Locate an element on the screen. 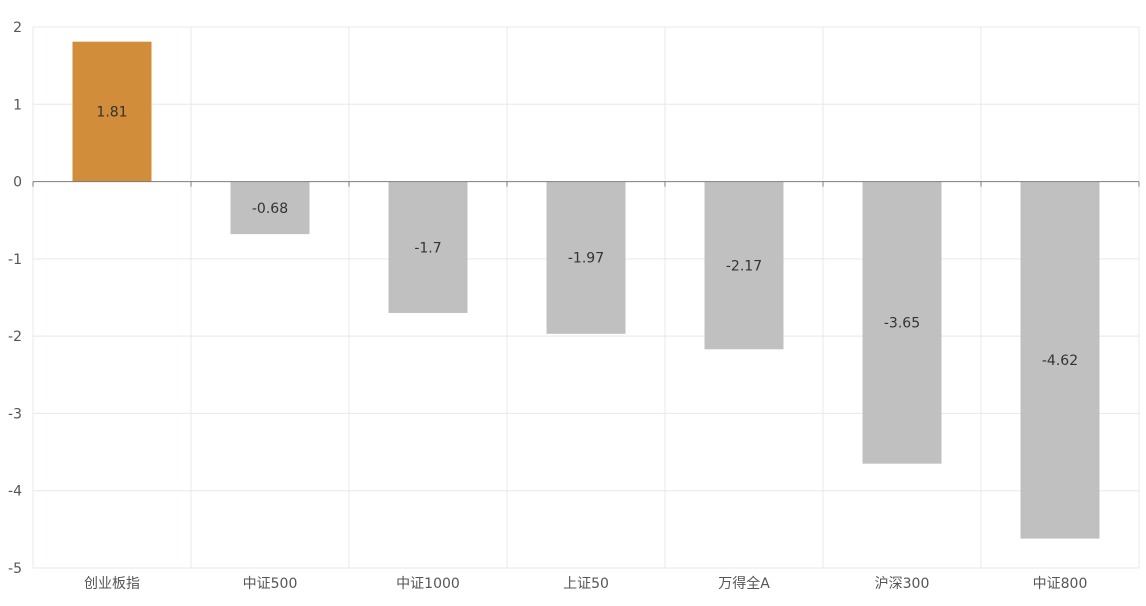 The image size is (1146, 606). data-label: -3.65 is located at coordinates (902, 324).